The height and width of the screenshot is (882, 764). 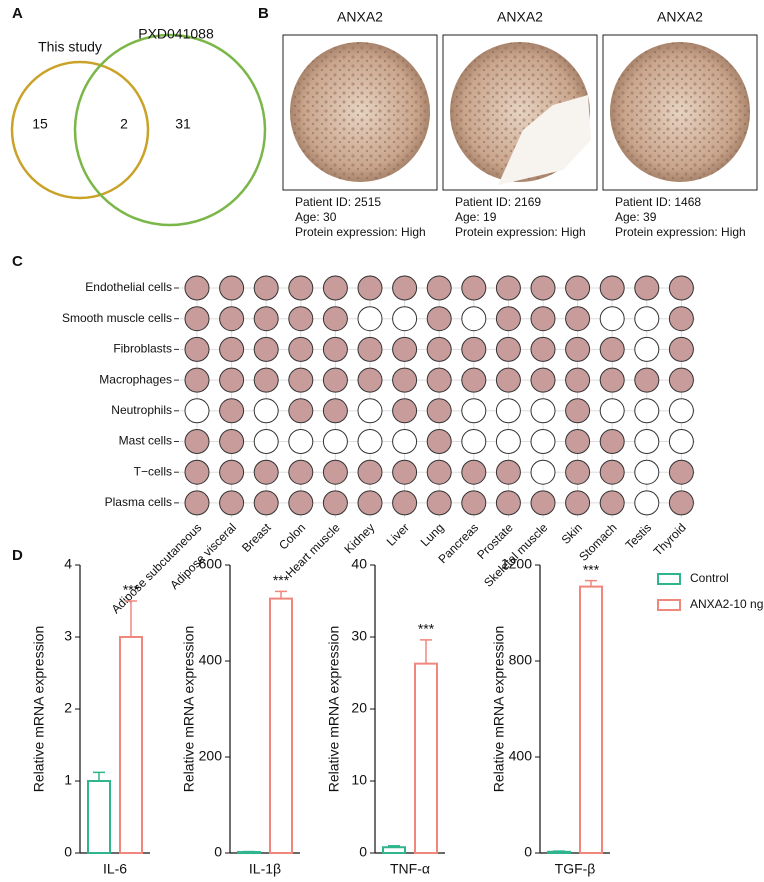 What do you see at coordinates (145, 441) in the screenshot?
I see `row-label: Mast cells` at bounding box center [145, 441].